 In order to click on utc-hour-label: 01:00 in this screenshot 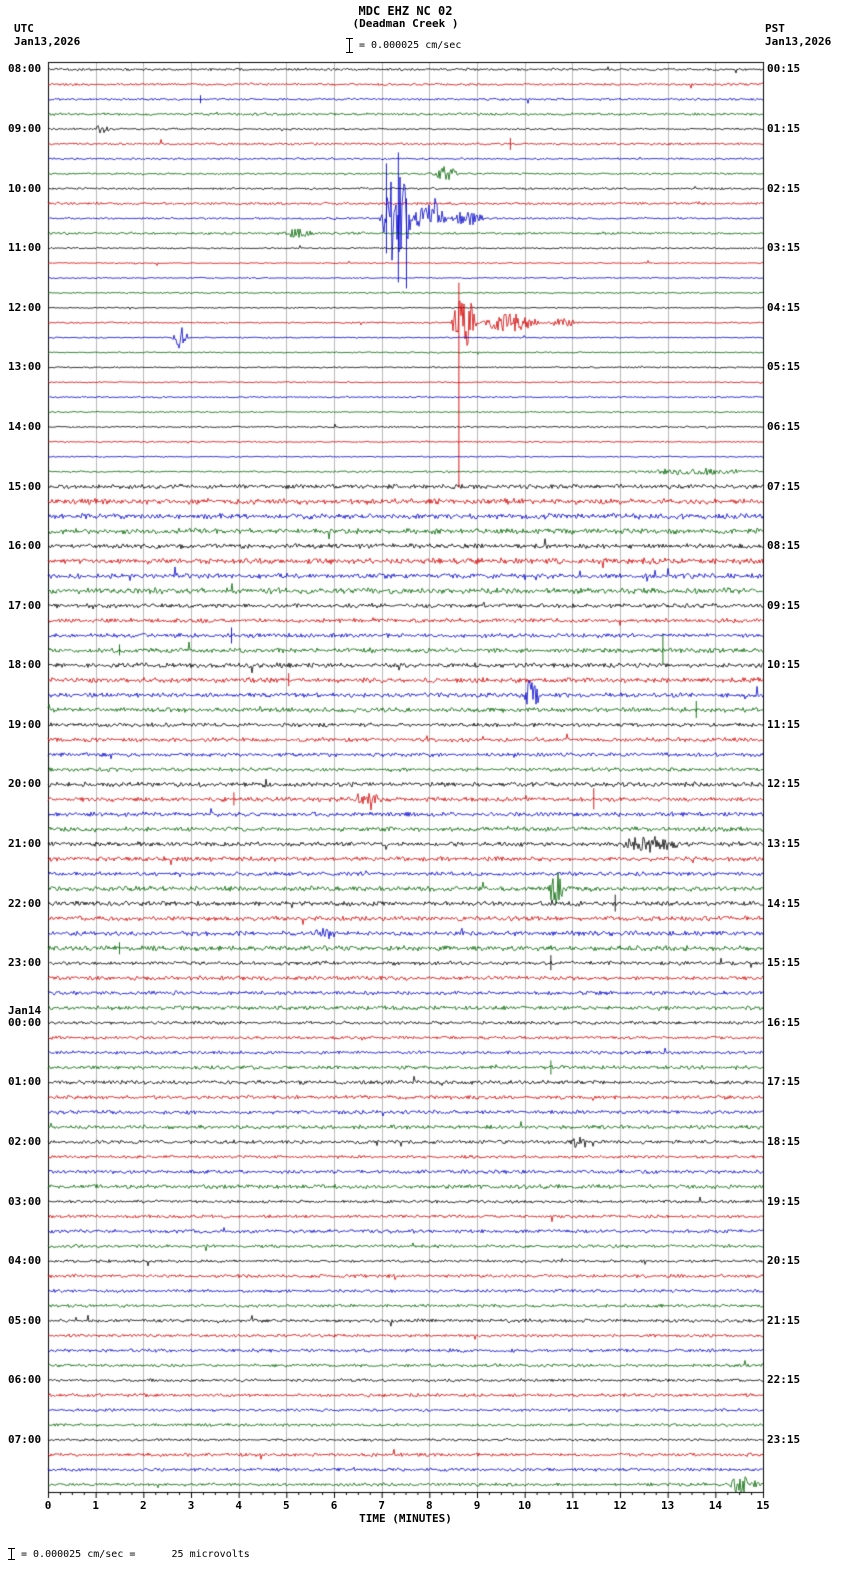, I will do `click(25, 1082)`.